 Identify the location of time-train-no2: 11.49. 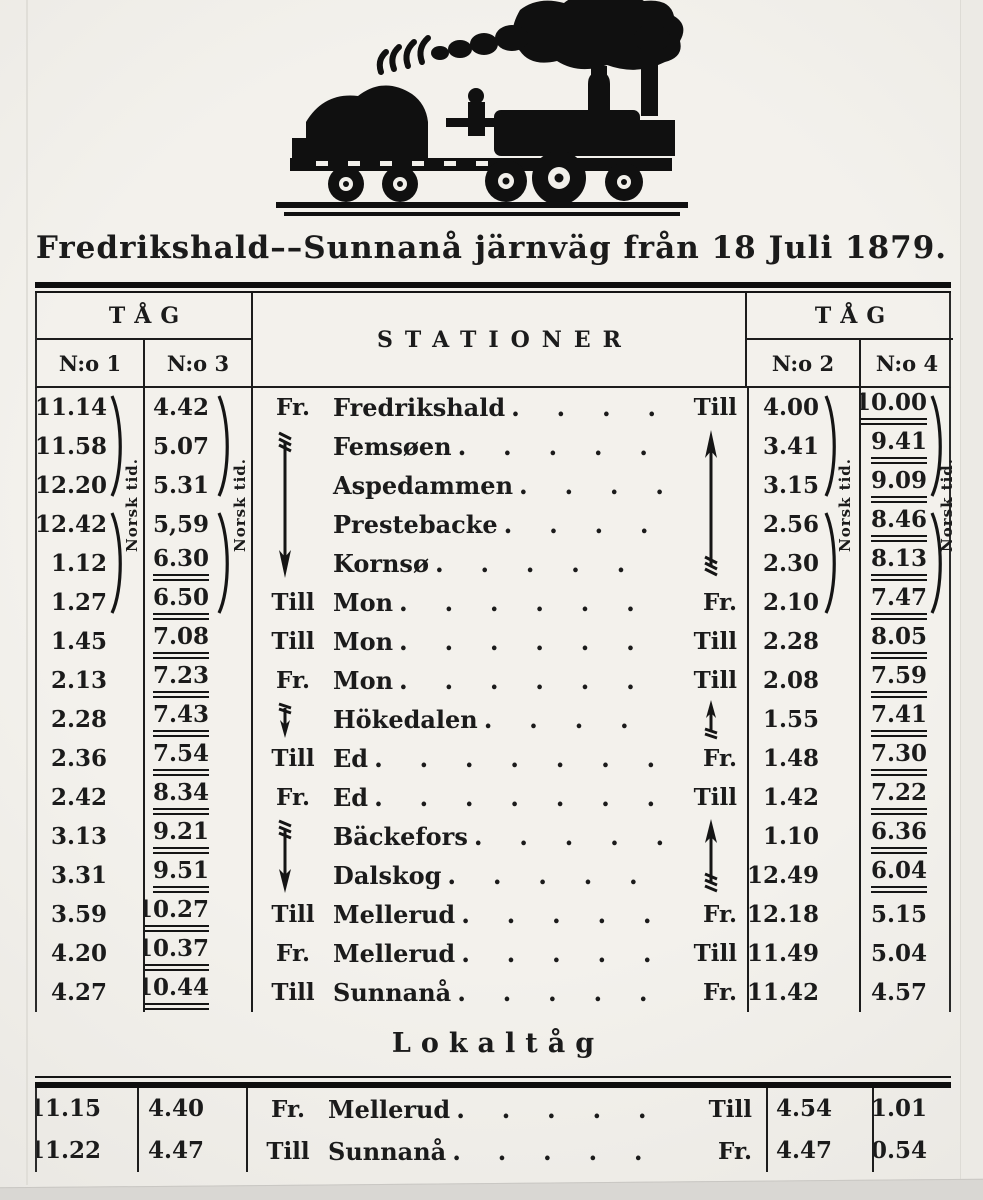
(783, 953).